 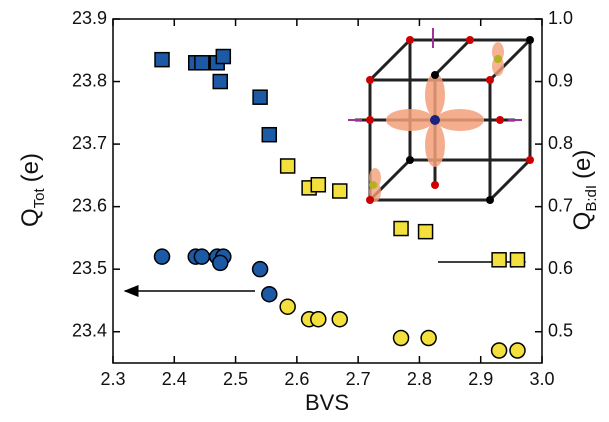 What do you see at coordinates (89, 330) in the screenshot?
I see `y-tick-label: 23.4` at bounding box center [89, 330].